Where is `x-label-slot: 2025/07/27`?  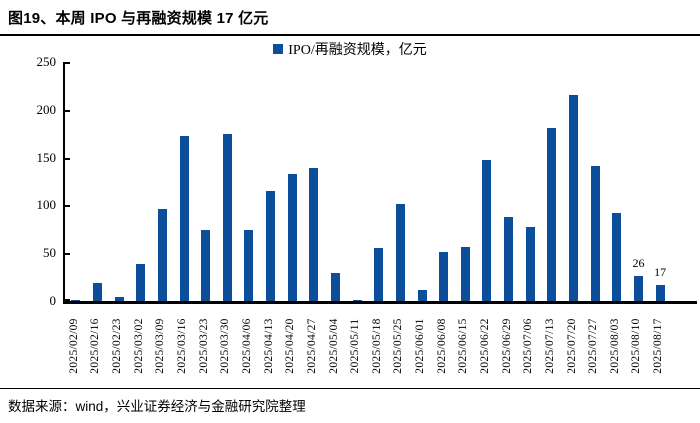
x-label-slot: 2025/07/27 is located at coordinates (593, 346).